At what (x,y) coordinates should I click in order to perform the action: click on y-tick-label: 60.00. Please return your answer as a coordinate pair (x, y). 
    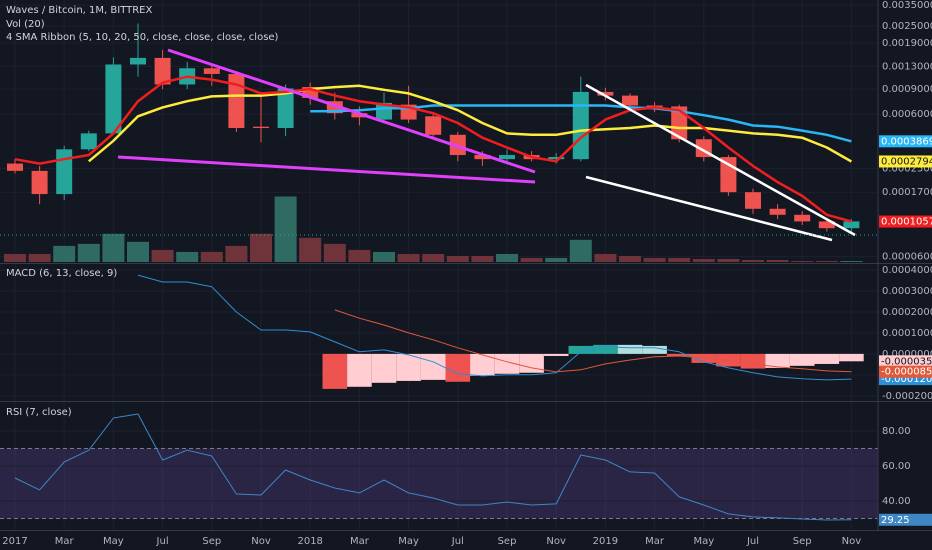
    Looking at the image, I should click on (896, 466).